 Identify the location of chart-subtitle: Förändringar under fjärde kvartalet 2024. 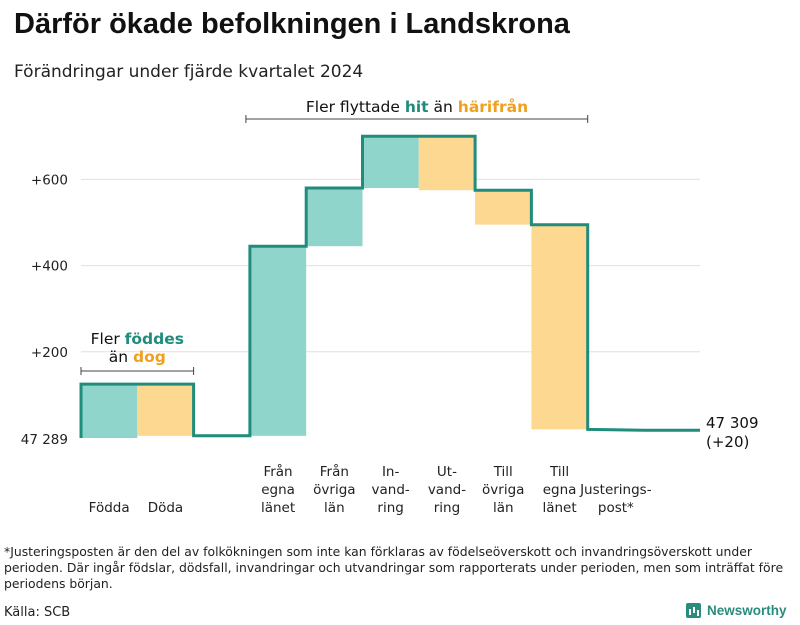
(189, 72).